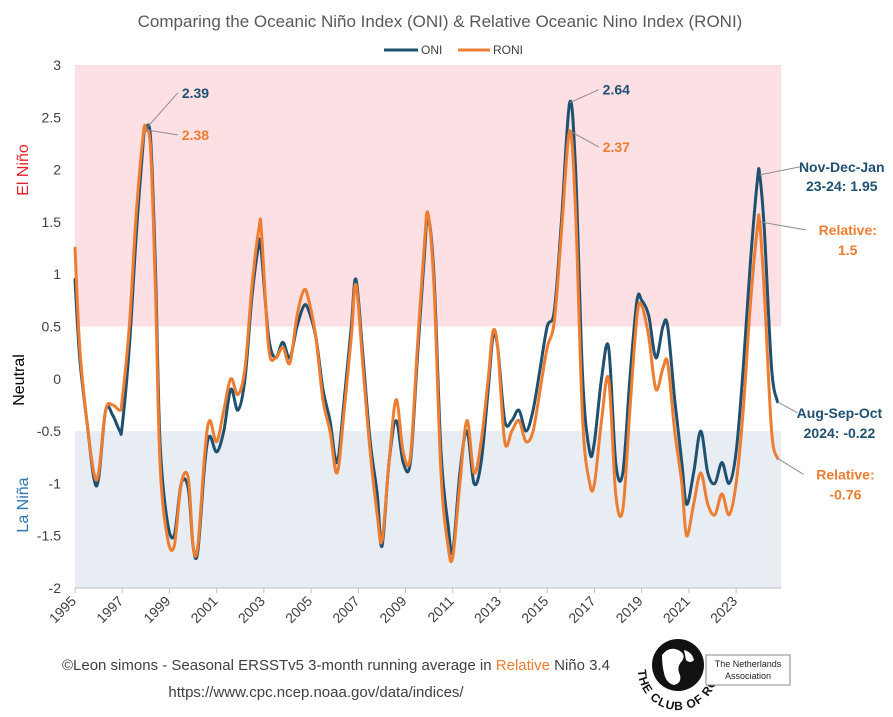 This screenshot has height=717, width=893. I want to click on y-tick-label: 1, so click(57, 274).